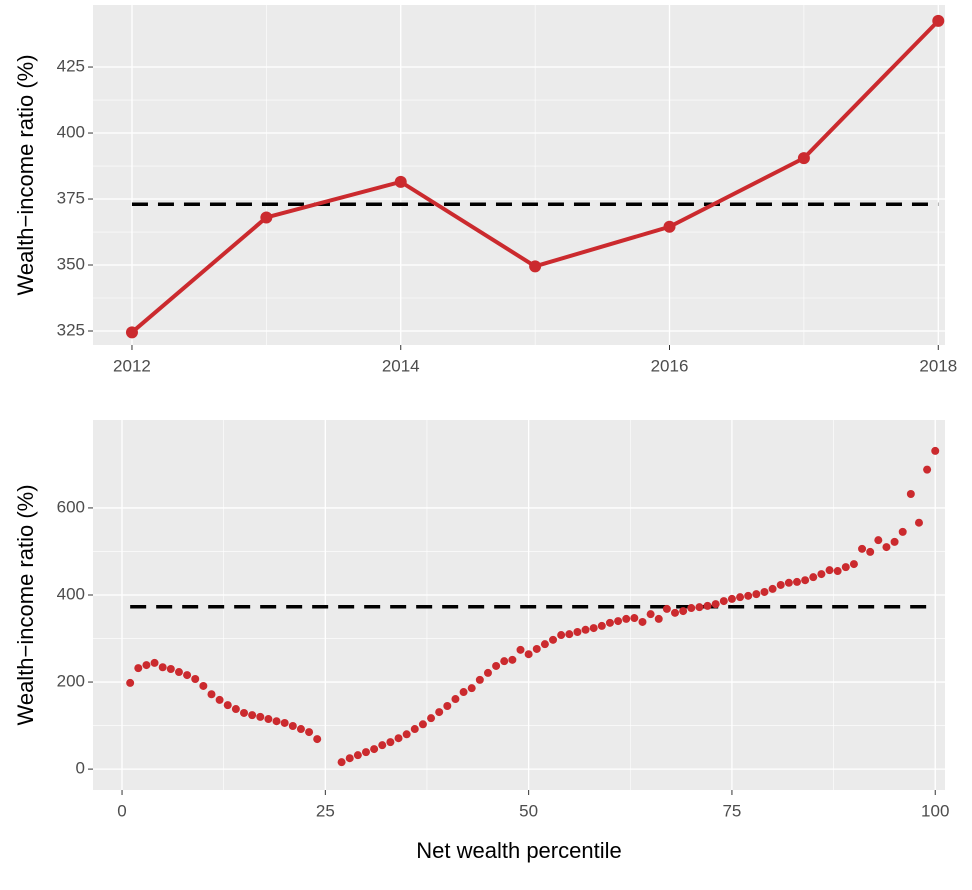  Describe the element at coordinates (731, 810) in the screenshot. I see `x-tick-label: 75` at that location.